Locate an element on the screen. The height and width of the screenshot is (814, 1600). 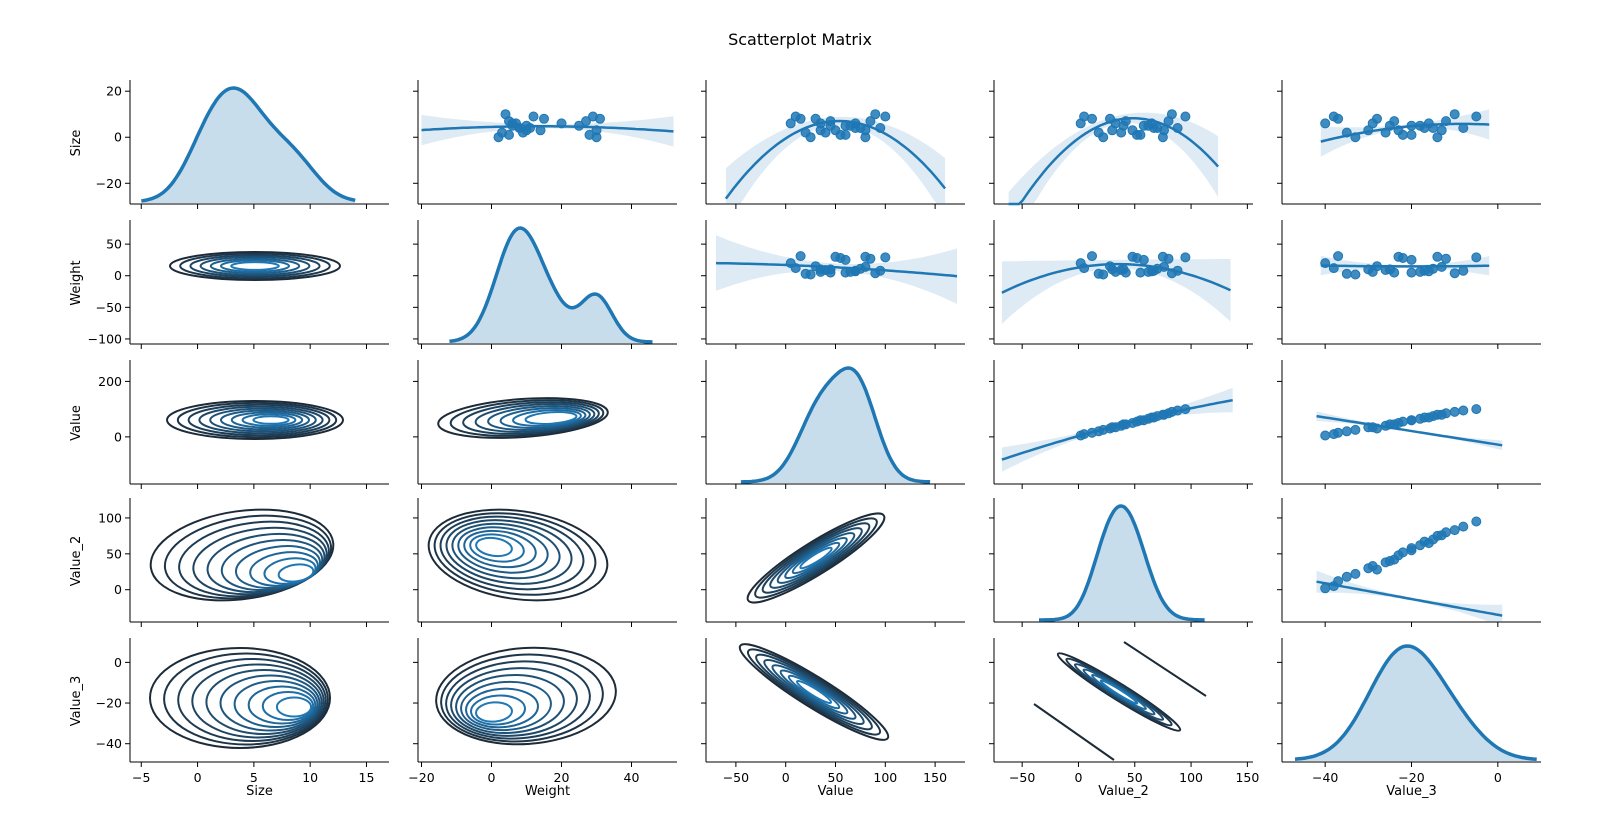
y-axis-label: Weight is located at coordinates (76, 282).